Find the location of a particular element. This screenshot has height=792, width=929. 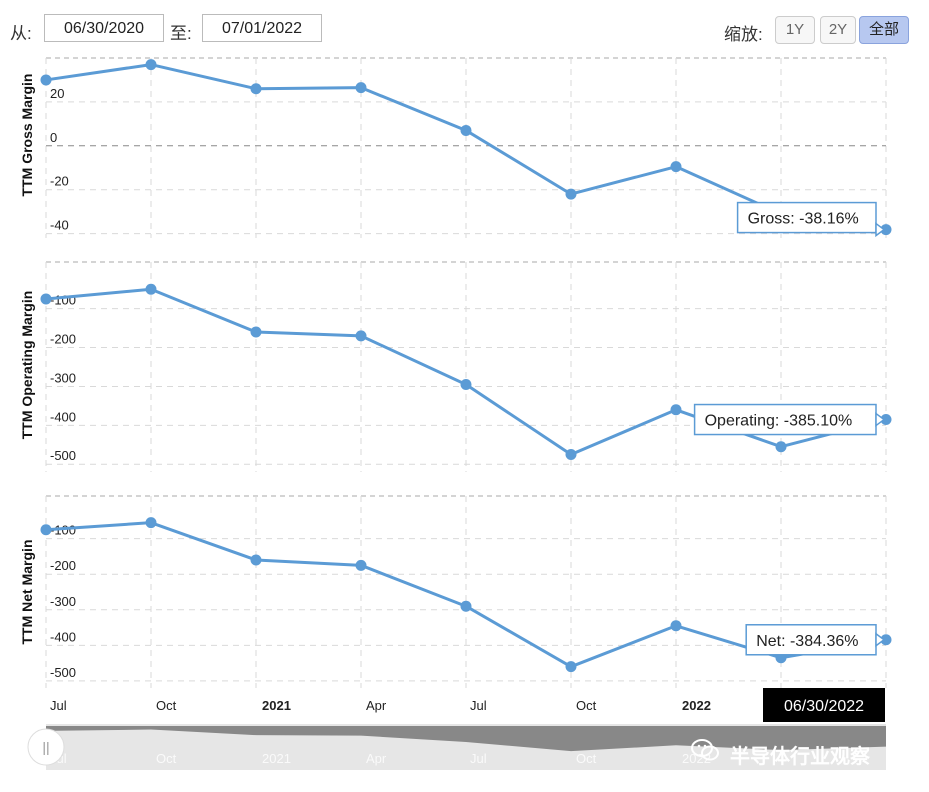

watermark-text: 半导体行业观察 is located at coordinates (800, 757).